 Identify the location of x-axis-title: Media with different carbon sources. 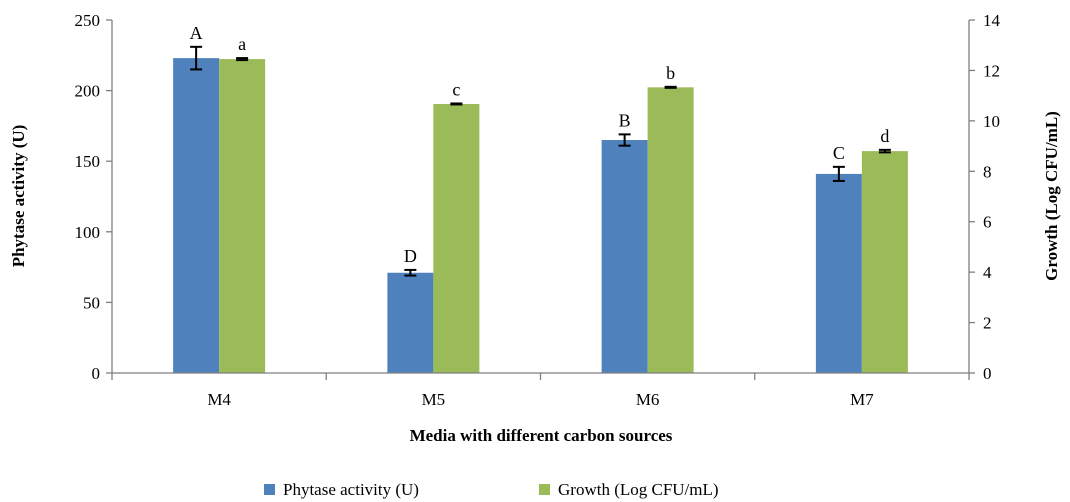
(541, 435).